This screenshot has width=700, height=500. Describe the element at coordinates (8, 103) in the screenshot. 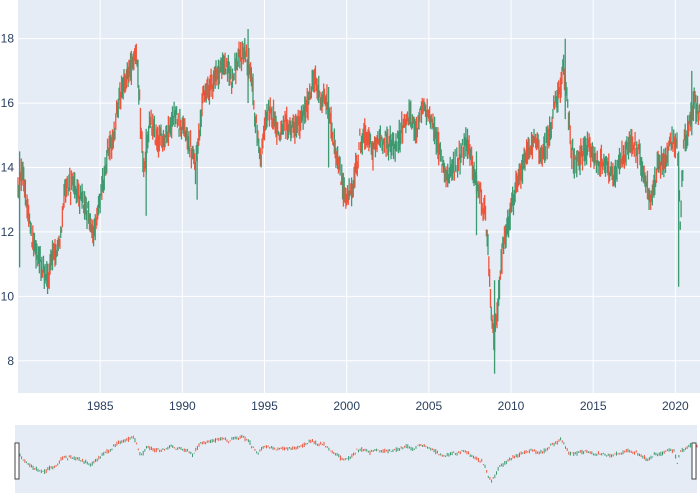

I see `y-tick-label: 16` at that location.